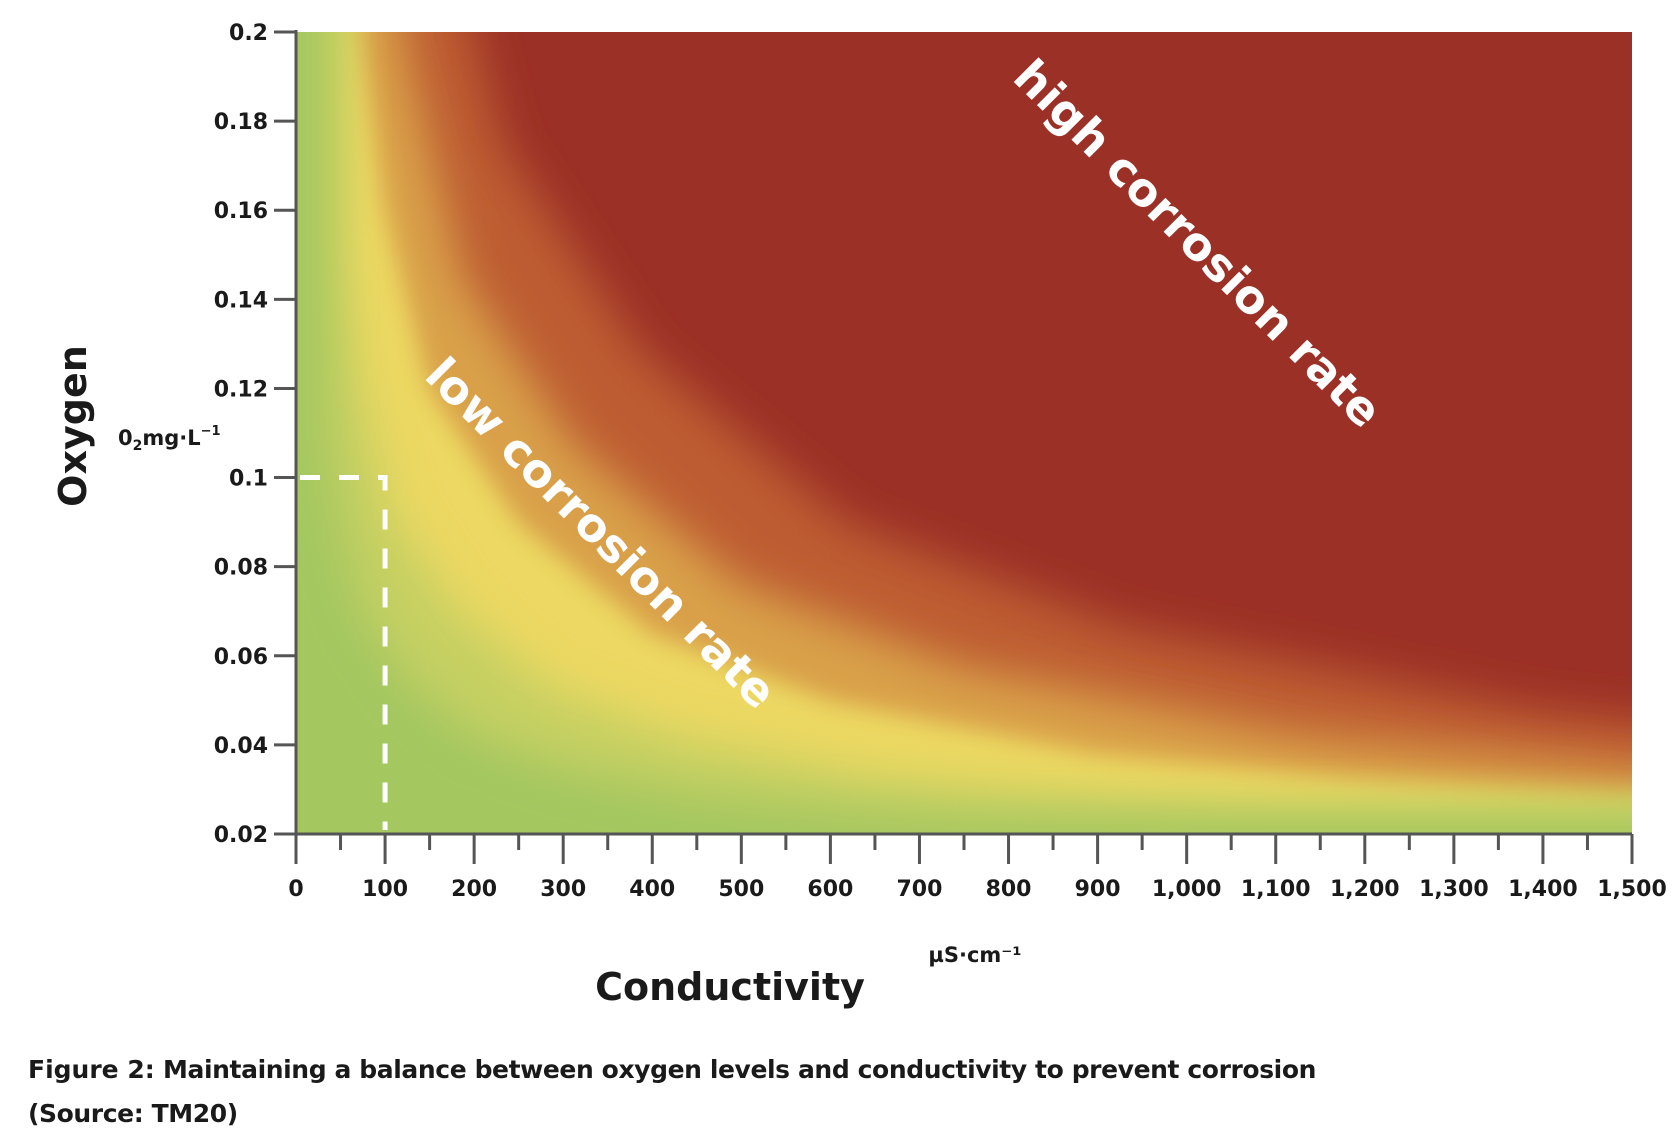 Image resolution: width=1674 pixels, height=1146 pixels. I want to click on x-tick-label: 1,300, so click(1454, 889).